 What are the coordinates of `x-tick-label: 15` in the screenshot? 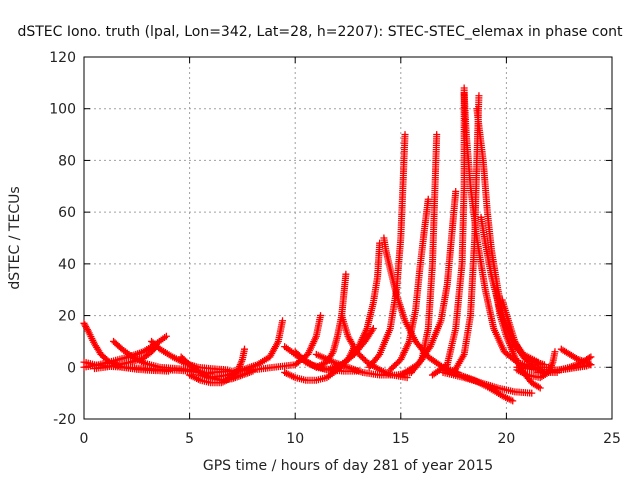 It's located at (401, 439).